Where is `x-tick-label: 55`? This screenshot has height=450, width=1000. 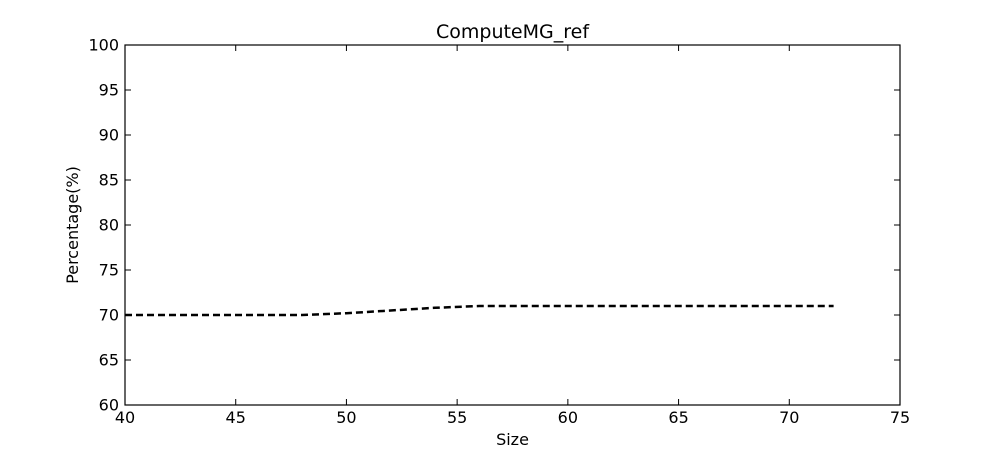
x-tick-label: 55 is located at coordinates (457, 417).